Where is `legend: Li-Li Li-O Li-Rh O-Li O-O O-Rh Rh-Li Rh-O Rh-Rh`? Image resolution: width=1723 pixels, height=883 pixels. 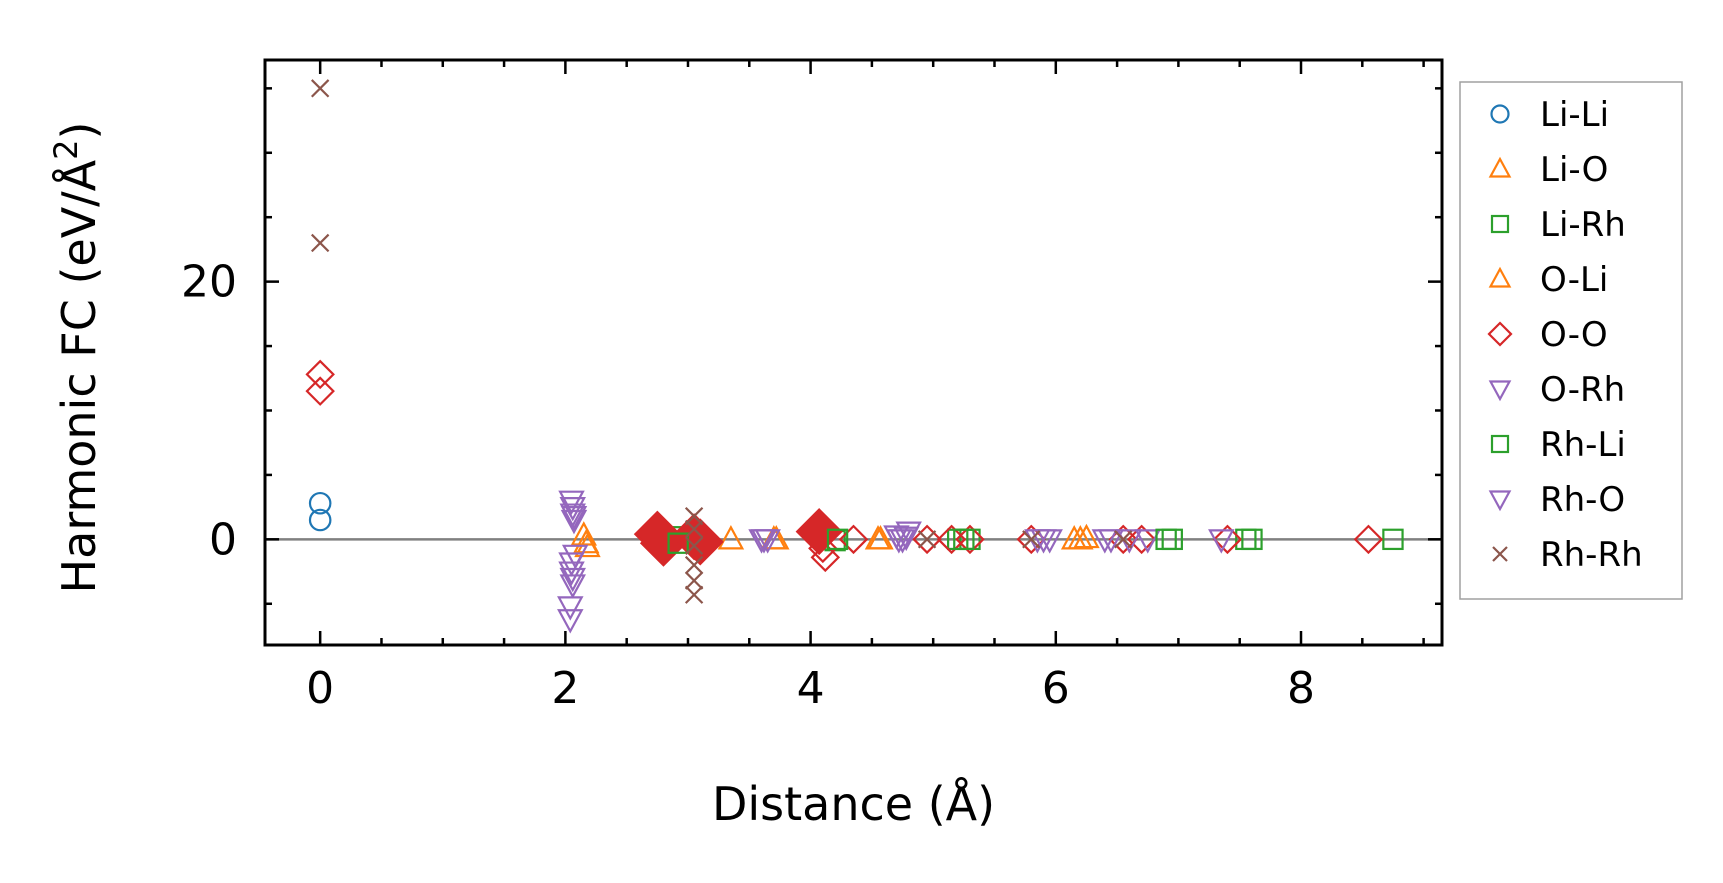 legend: Li-Li Li-O Li-Rh O-Li O-O O-Rh Rh-Li Rh-O Rh-Rh is located at coordinates (1571, 340).